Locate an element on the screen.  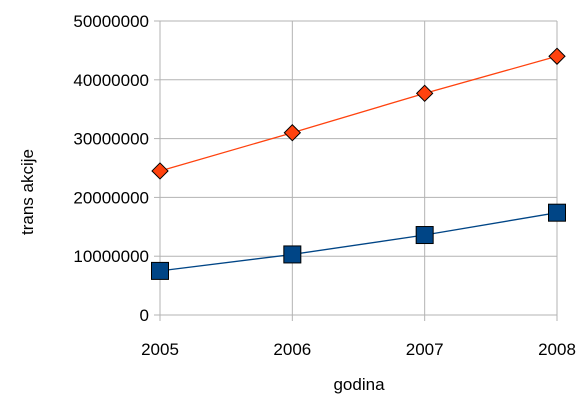
y-tick-label: 40000000 is located at coordinates (111, 80).